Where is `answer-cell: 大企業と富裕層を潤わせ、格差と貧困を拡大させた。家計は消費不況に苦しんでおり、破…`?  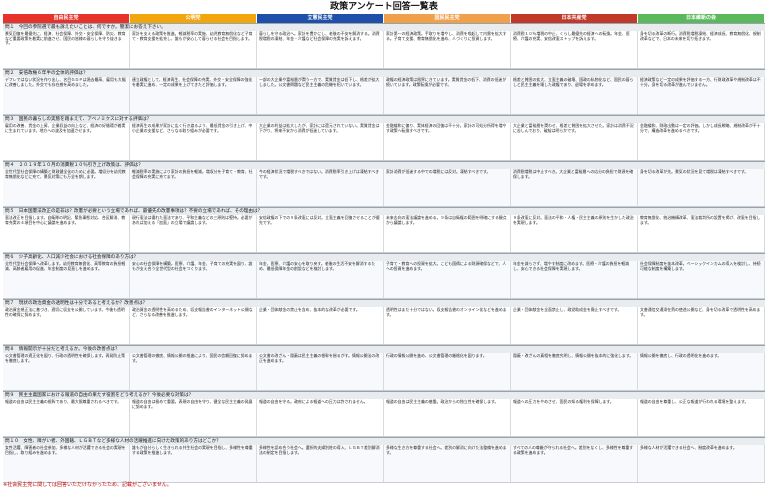
answer-cell: 大企業と富裕層を潤わせ、格差と貧困を拡大させた。家計は消費不況に苦しんでおり、破… is located at coordinates (574, 141).